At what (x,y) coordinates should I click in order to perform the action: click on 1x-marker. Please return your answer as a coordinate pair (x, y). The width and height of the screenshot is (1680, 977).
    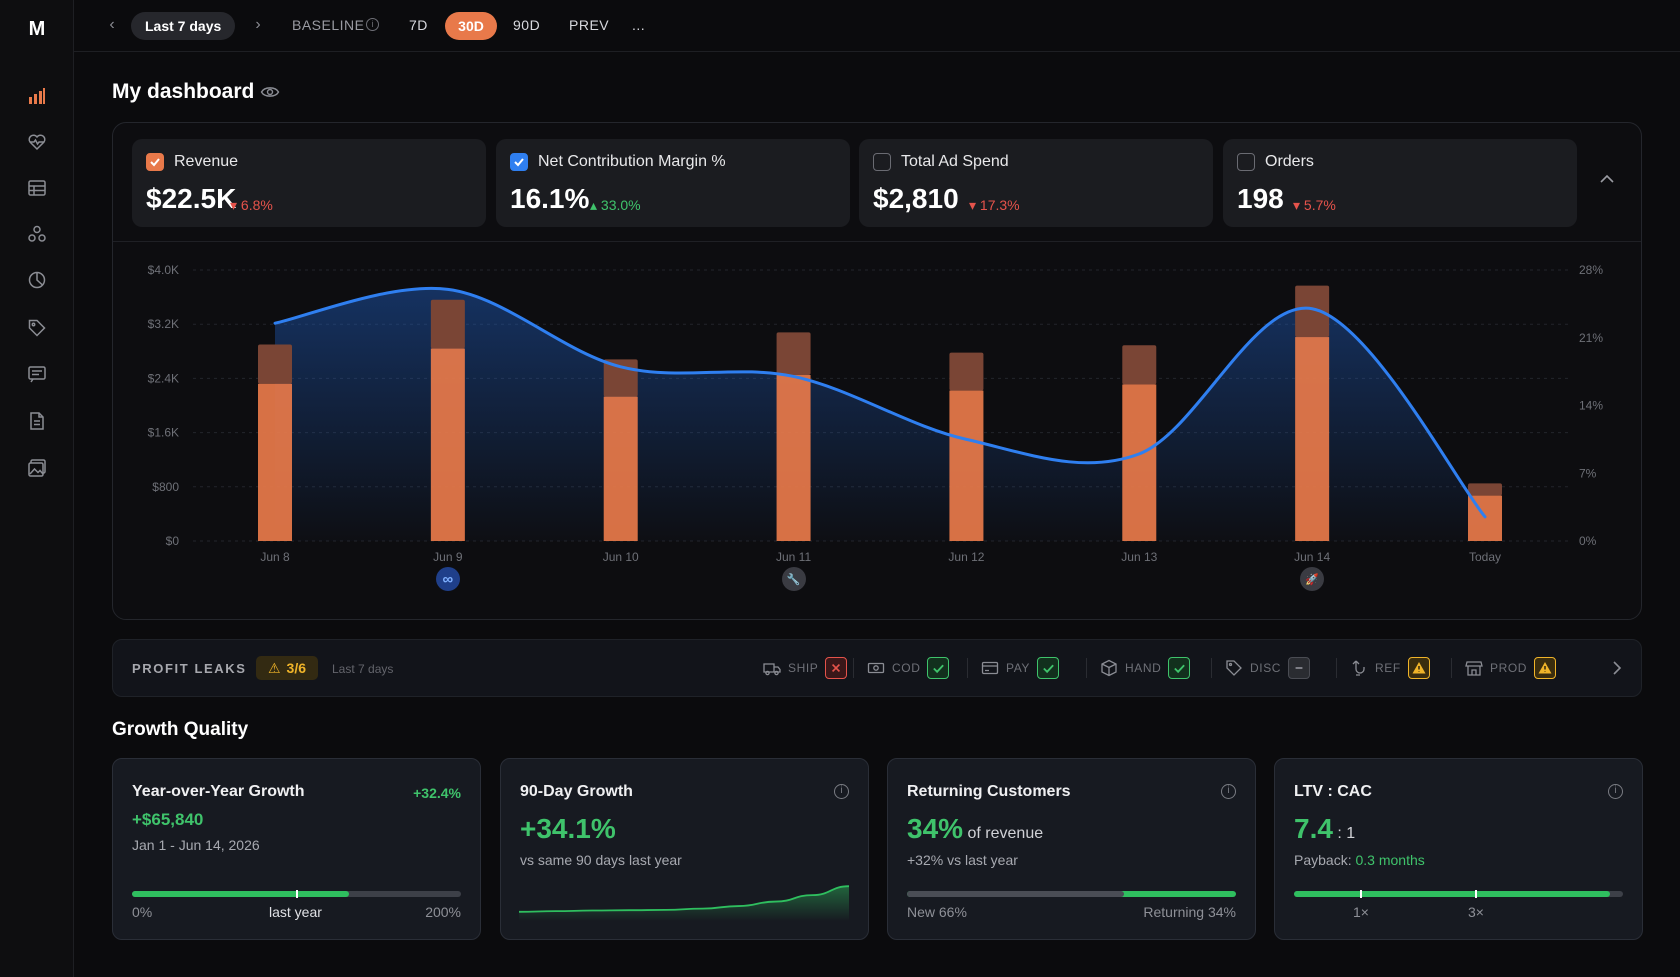
    Looking at the image, I should click on (1361, 894).